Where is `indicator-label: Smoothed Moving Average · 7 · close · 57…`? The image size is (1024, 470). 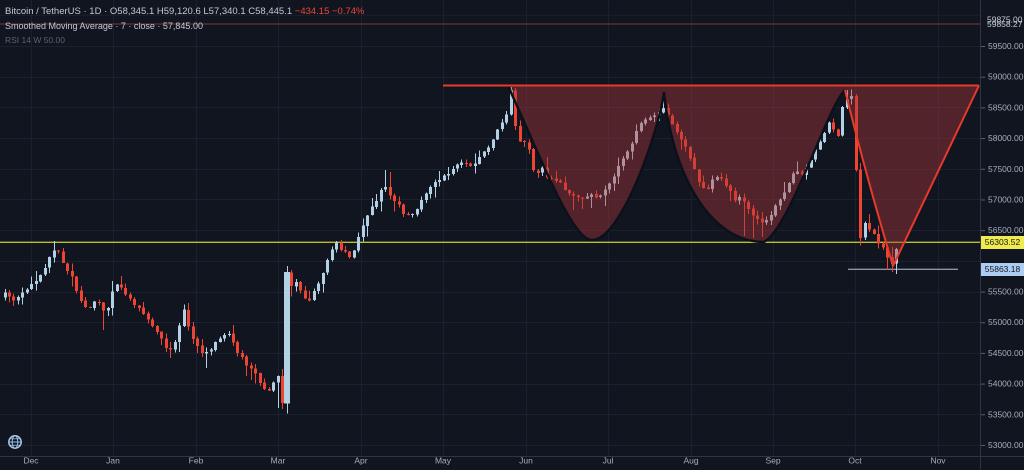 indicator-label: Smoothed Moving Average · 7 · close · 57… is located at coordinates (104, 25).